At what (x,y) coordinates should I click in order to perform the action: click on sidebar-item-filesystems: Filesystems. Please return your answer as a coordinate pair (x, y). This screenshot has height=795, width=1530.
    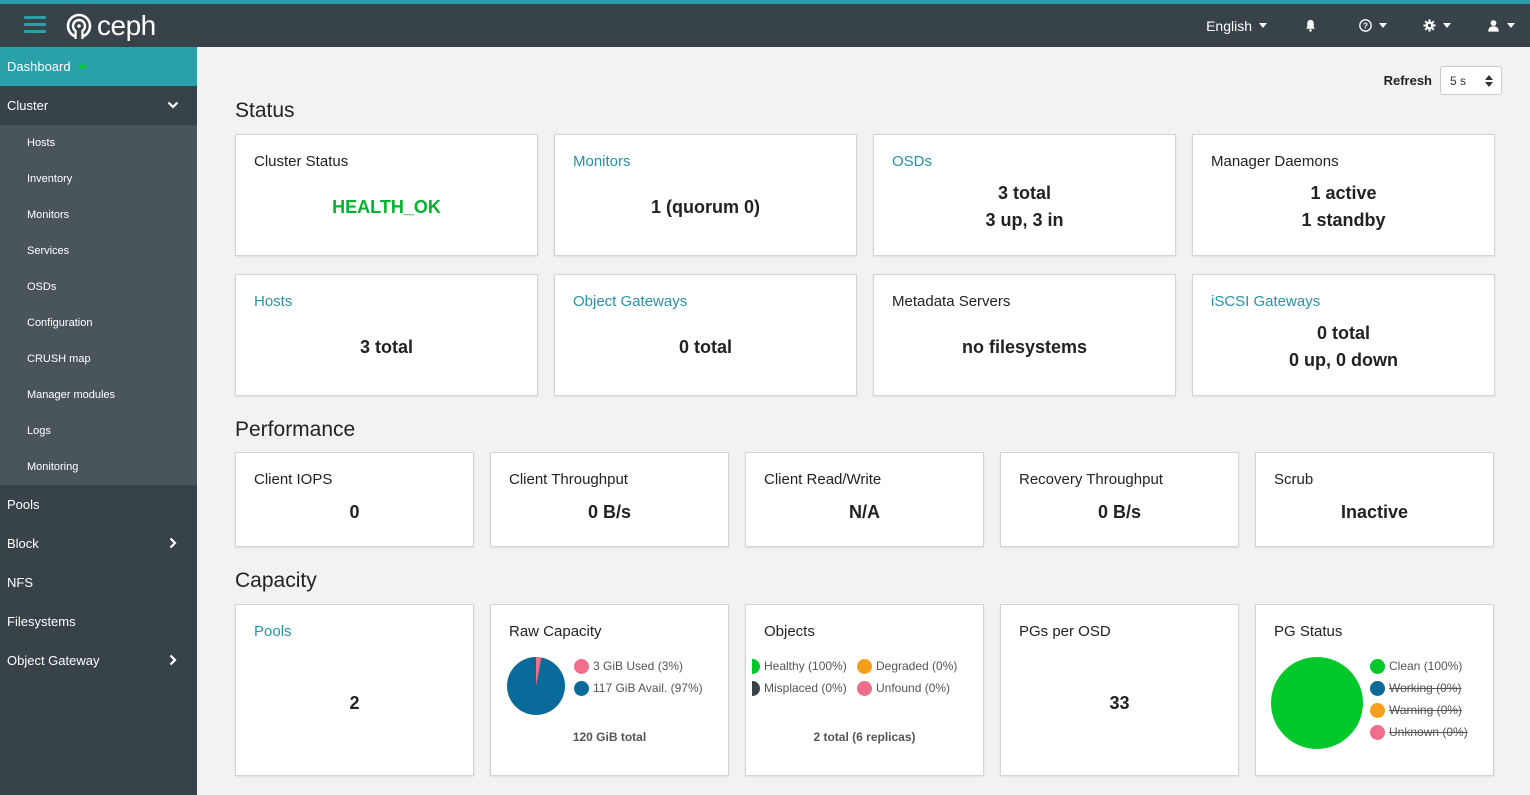
    Looking at the image, I should click on (98, 621).